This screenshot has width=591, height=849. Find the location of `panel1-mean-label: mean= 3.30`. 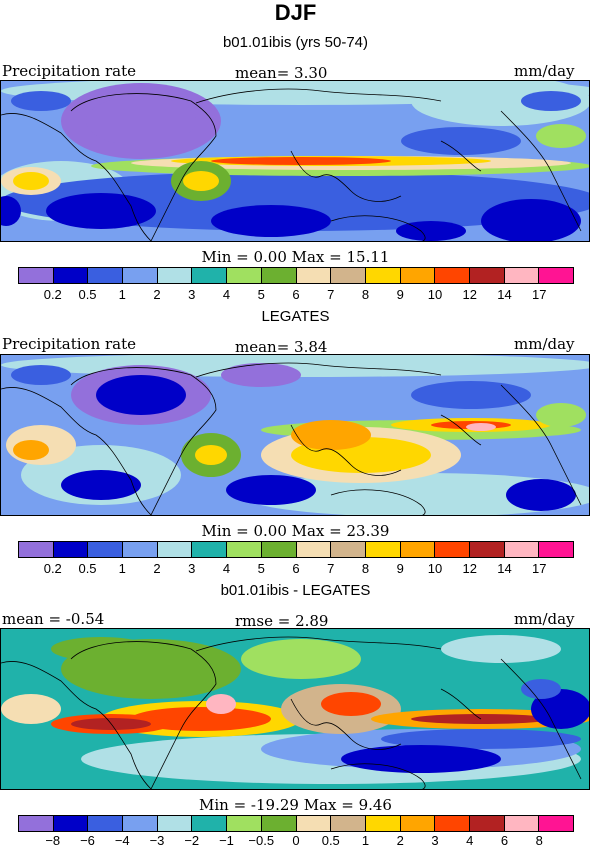

panel1-mean-label: mean= 3.30 is located at coordinates (281, 73).